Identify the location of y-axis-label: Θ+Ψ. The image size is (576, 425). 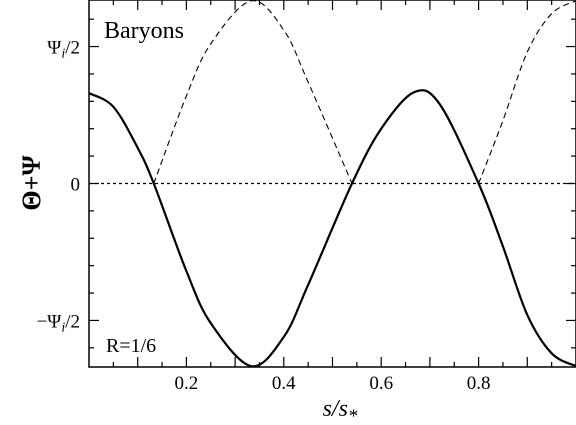
(31, 183).